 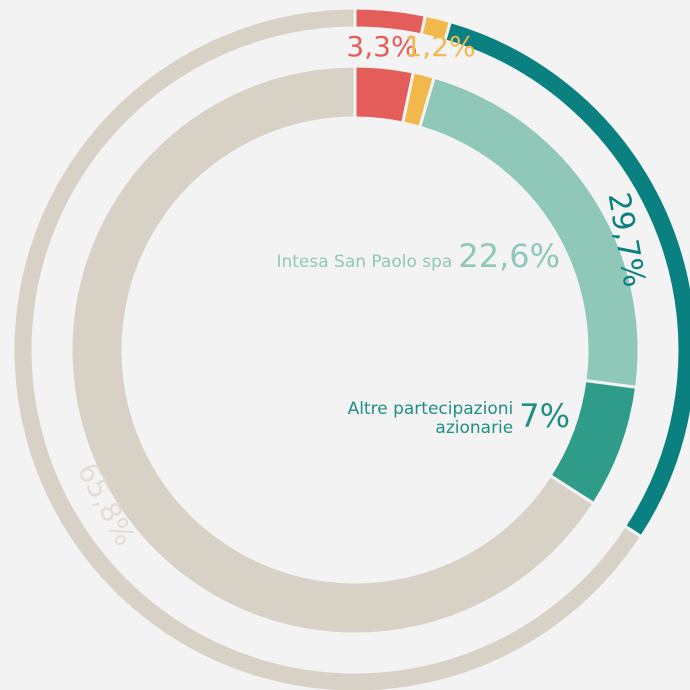 What do you see at coordinates (439, 46) in the screenshot?
I see `outer-value-label: 1,2%` at bounding box center [439, 46].